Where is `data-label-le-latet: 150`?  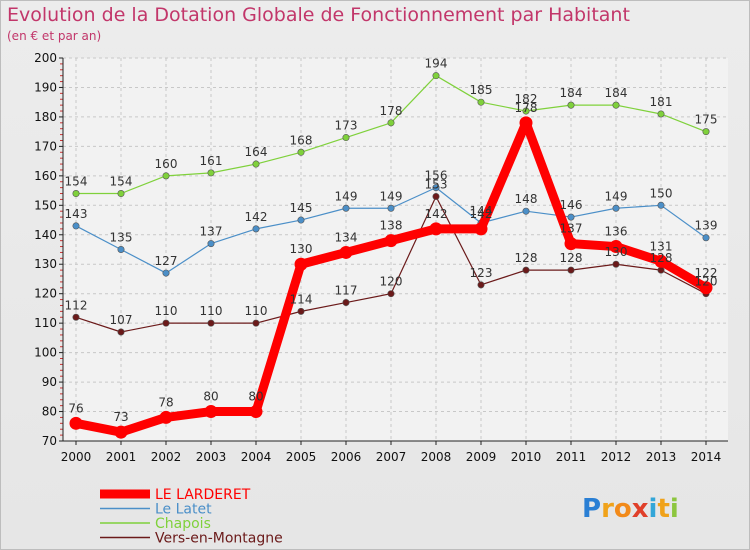 data-label-le-latet: 150 is located at coordinates (661, 193).